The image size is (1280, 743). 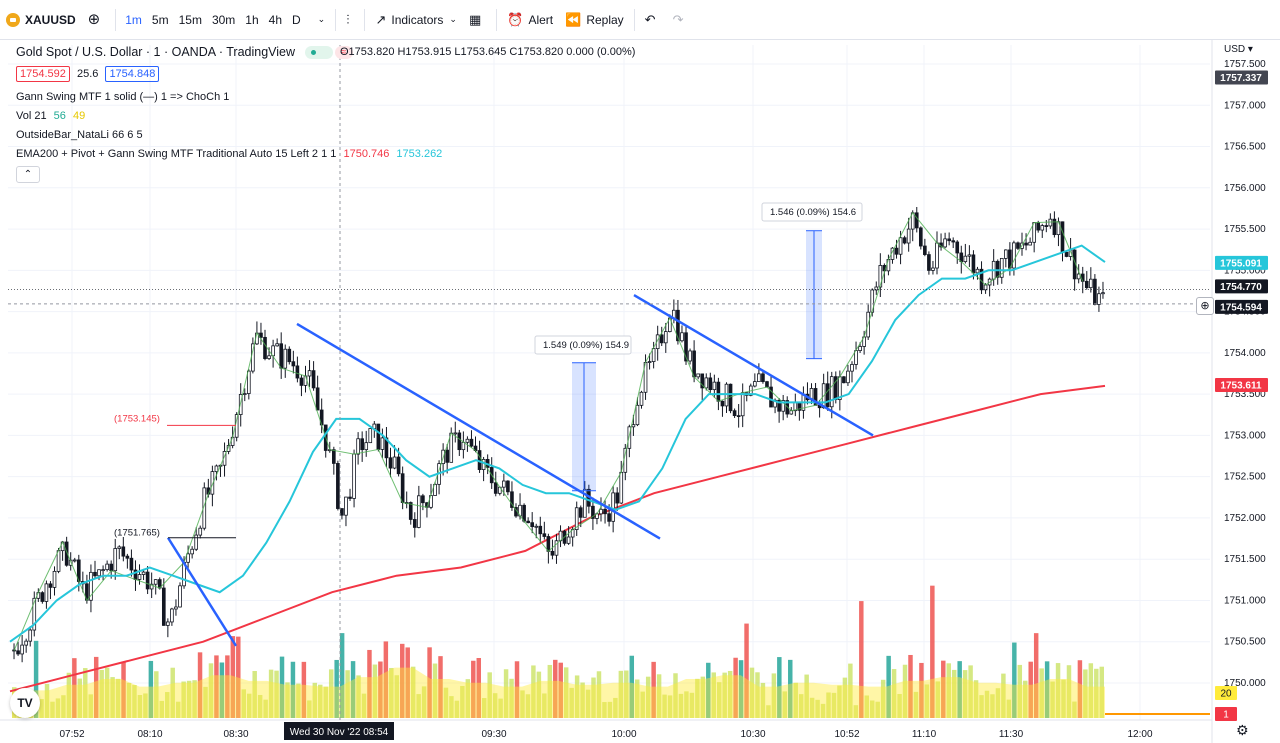 What do you see at coordinates (160, 19) in the screenshot?
I see `interval-5m: 5m` at bounding box center [160, 19].